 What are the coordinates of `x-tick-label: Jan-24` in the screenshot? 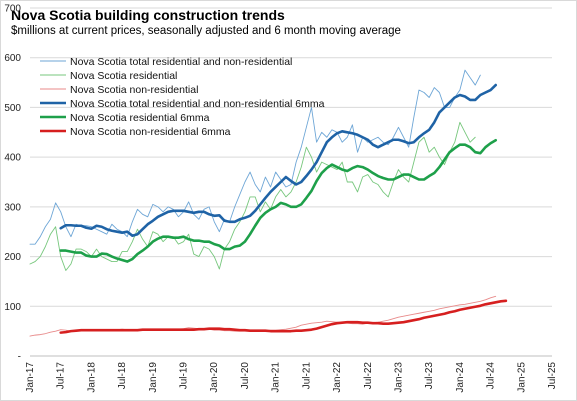 It's located at (460, 377).